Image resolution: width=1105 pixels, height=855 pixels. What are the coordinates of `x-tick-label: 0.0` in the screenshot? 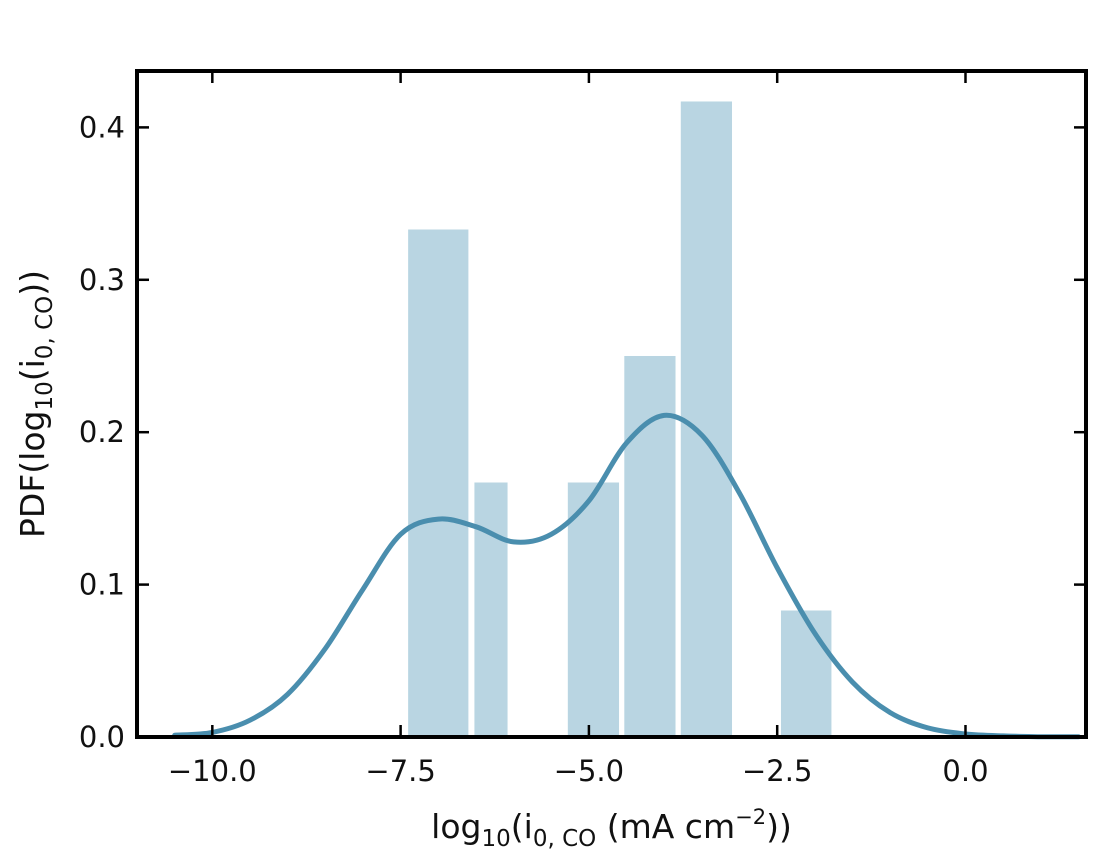 It's located at (965, 771).